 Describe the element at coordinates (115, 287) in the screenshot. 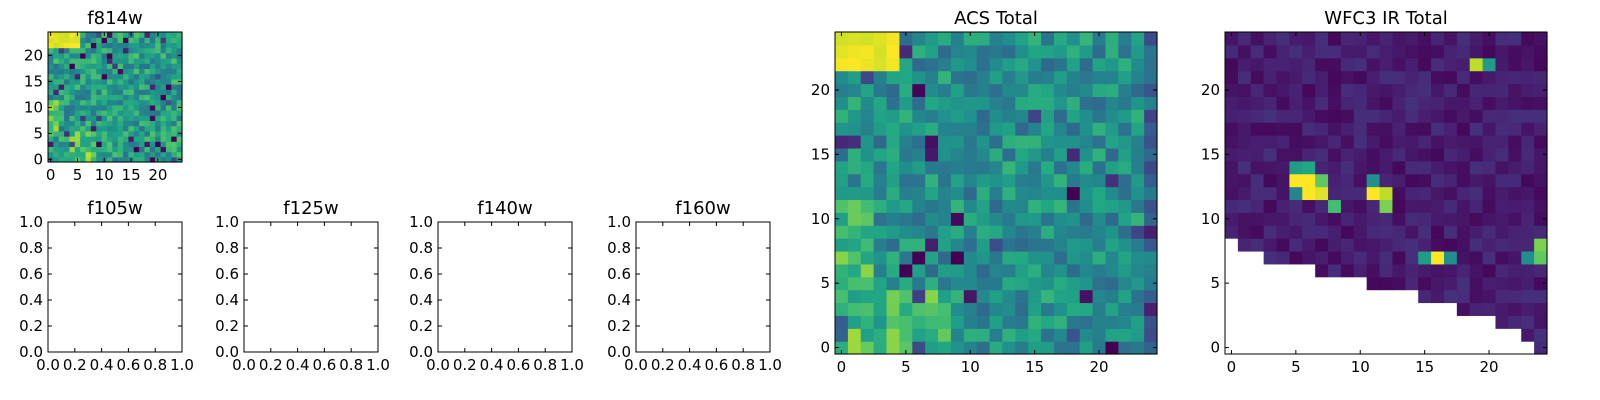

I see `axes-frame` at that location.